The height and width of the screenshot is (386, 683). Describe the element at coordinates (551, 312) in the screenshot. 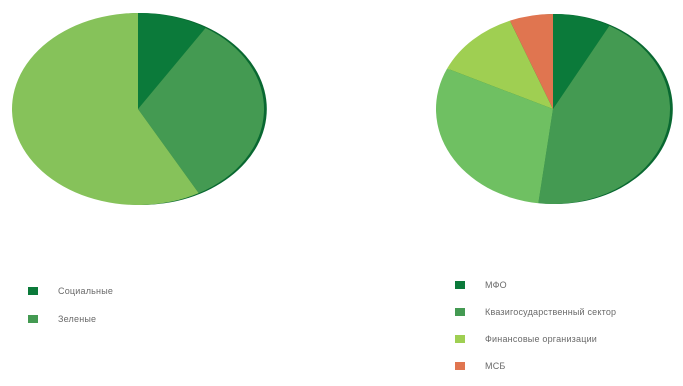

I see `legend-label-quasi-state: Квазигосударственный сектор` at that location.